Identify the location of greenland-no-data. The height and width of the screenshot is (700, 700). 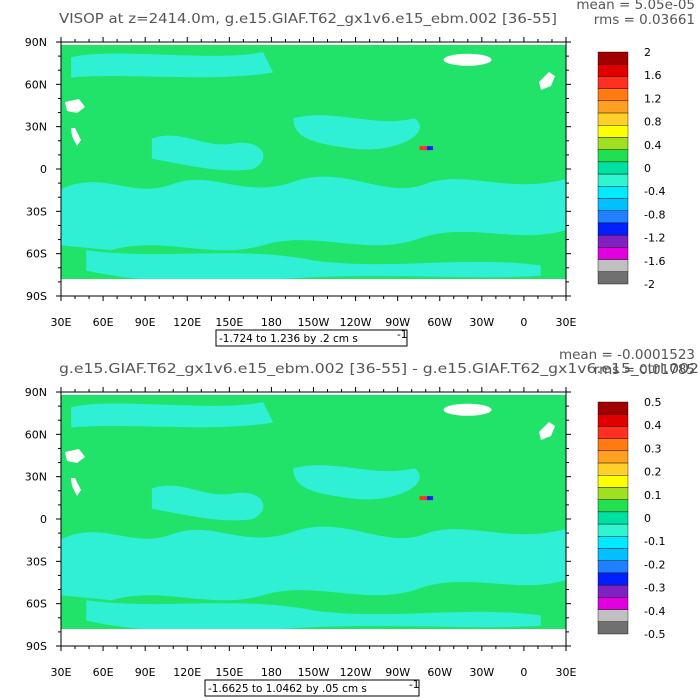
(467, 409).